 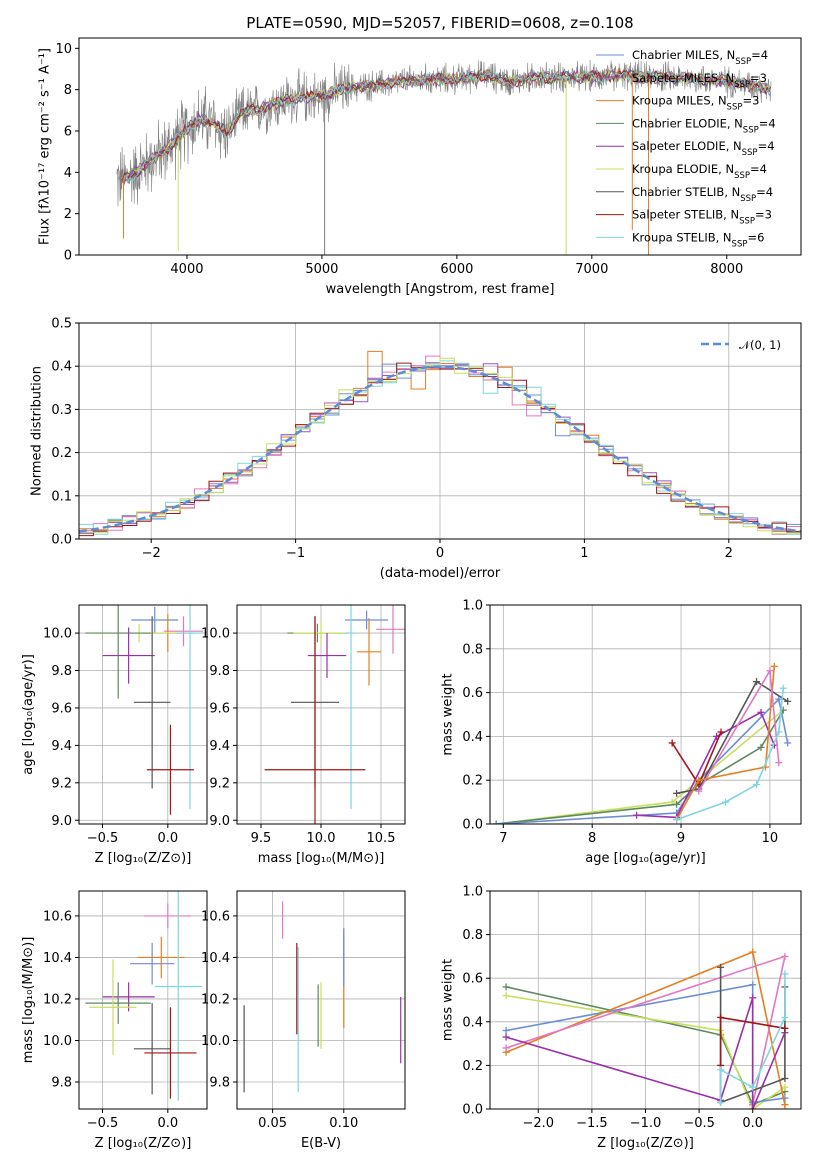 What do you see at coordinates (151, 553) in the screenshot?
I see `x-tick-label: −2` at bounding box center [151, 553].